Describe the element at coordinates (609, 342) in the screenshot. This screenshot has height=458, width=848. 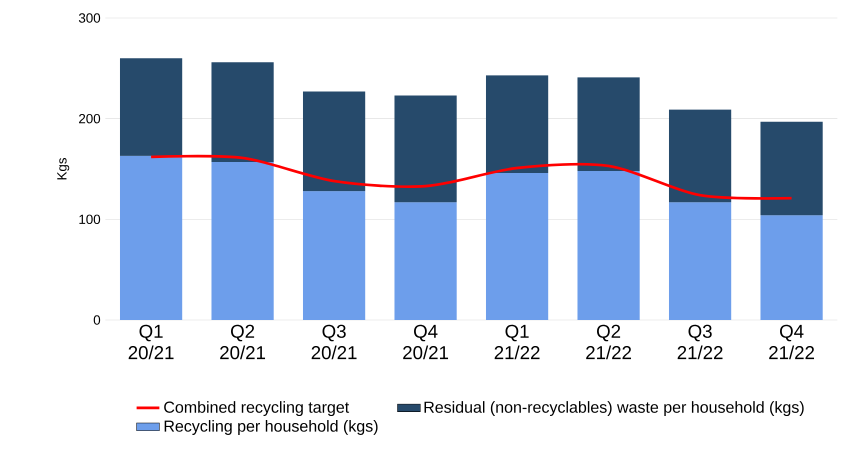
I see `x-tick-label: Q2 21/22` at that location.